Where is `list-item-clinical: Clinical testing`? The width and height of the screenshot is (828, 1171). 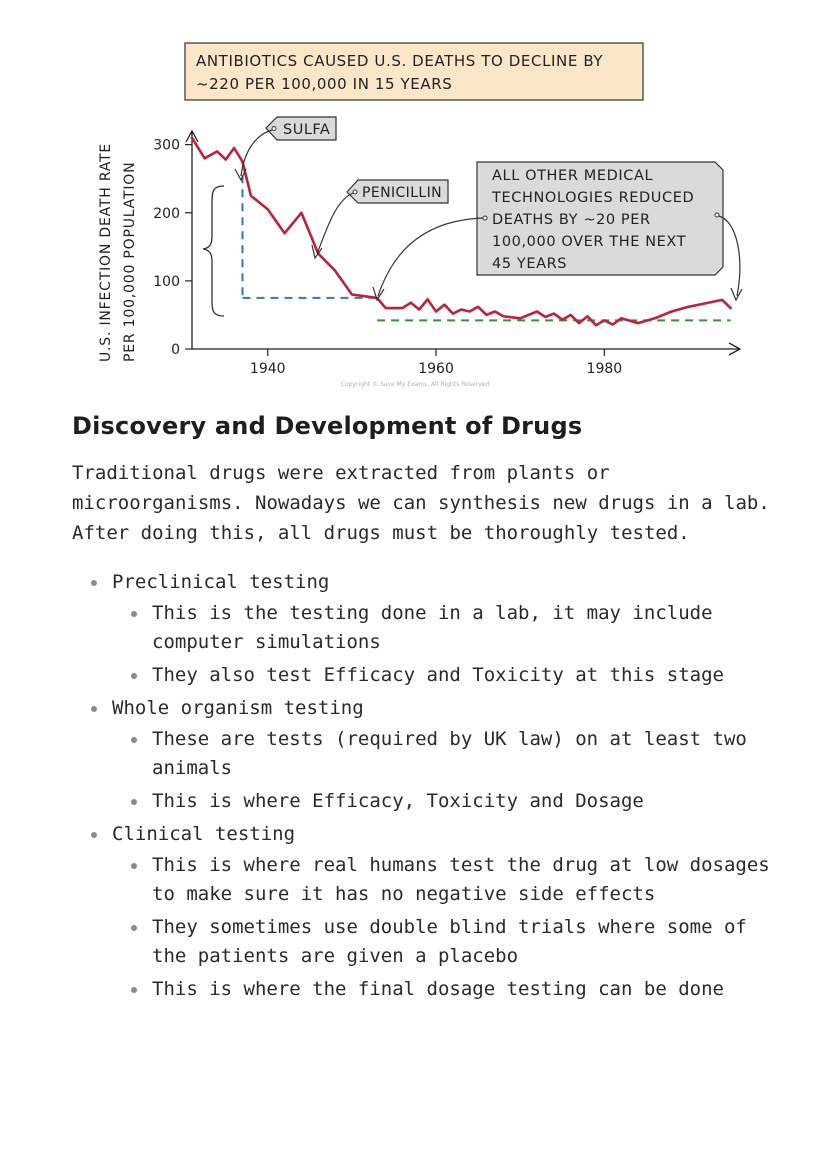 list-item-clinical: Clinical testing is located at coordinates (432, 834).